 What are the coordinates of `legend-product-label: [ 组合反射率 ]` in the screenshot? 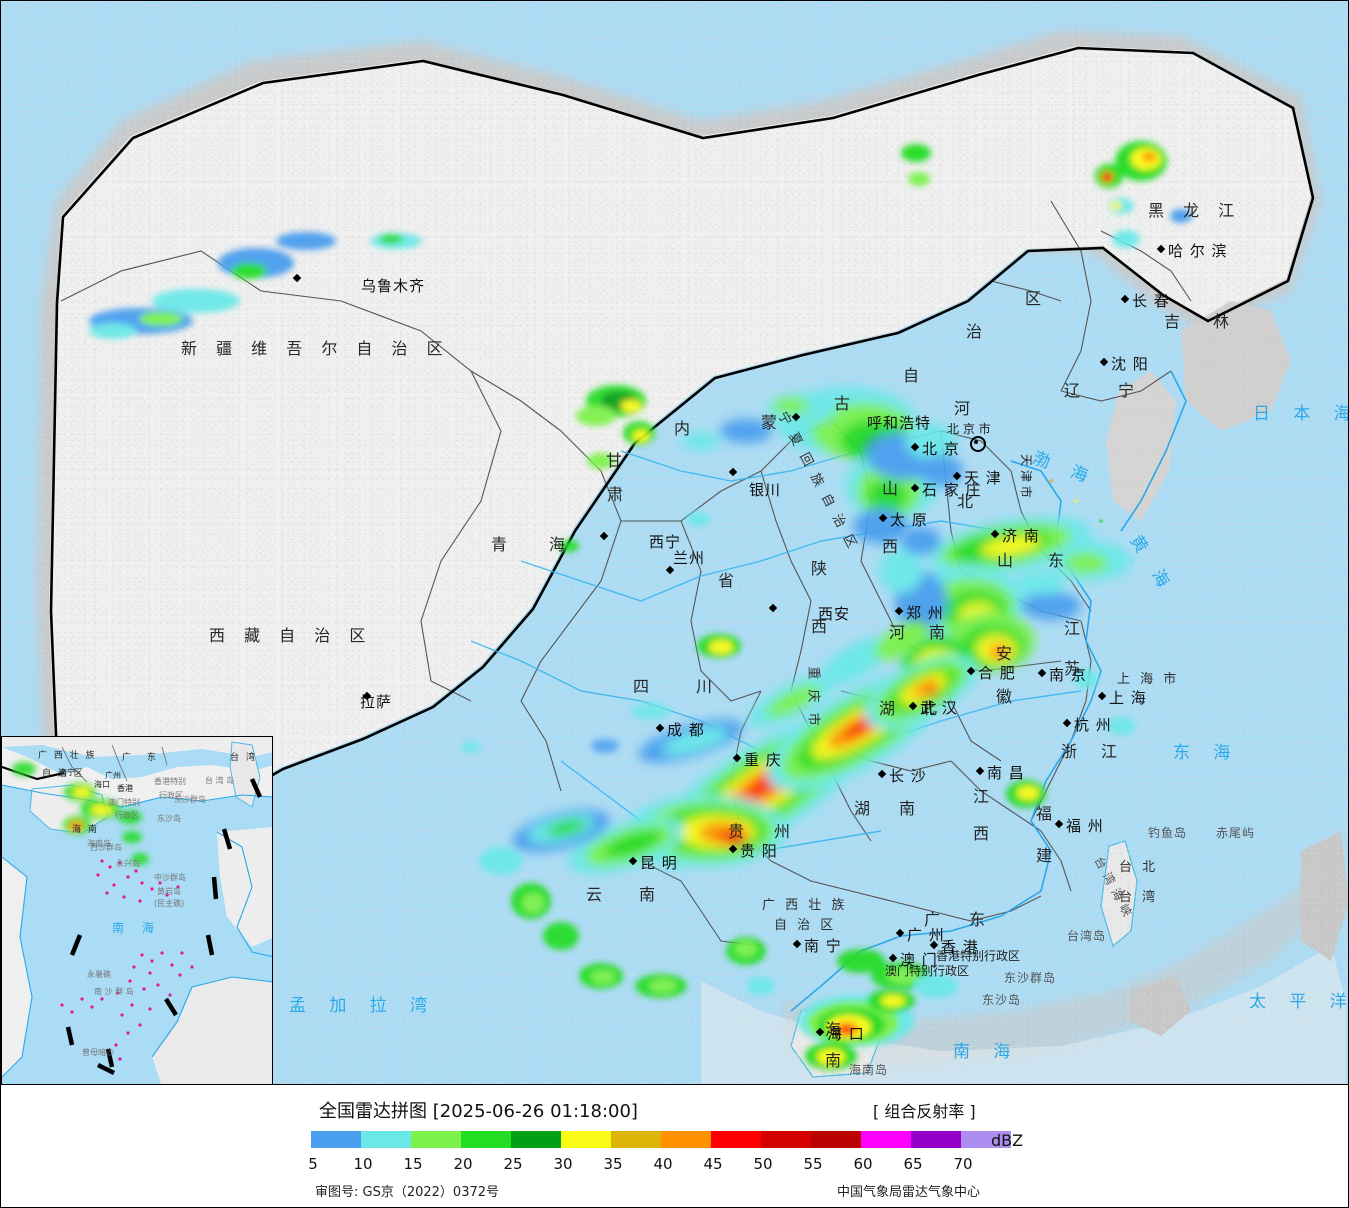 It's located at (924, 1111).